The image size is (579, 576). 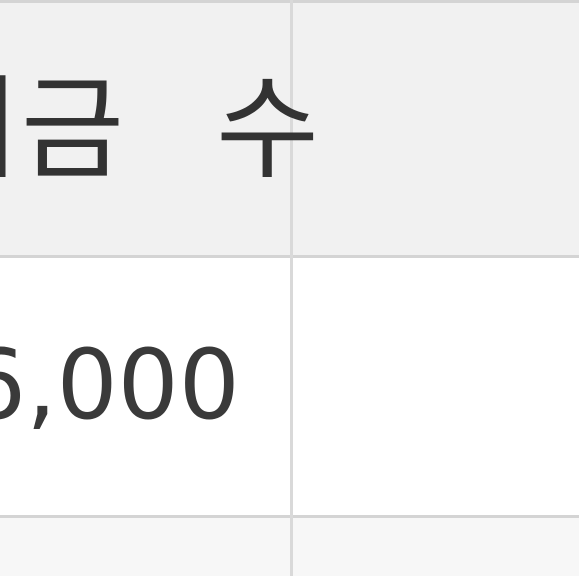 What do you see at coordinates (120, 385) in the screenshot?
I see `price-value: 6,000` at bounding box center [120, 385].